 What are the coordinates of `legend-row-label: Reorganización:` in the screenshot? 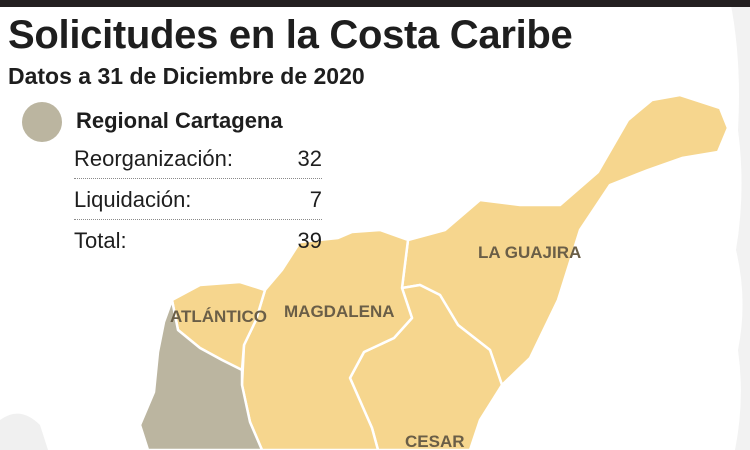 It's located at (153, 158).